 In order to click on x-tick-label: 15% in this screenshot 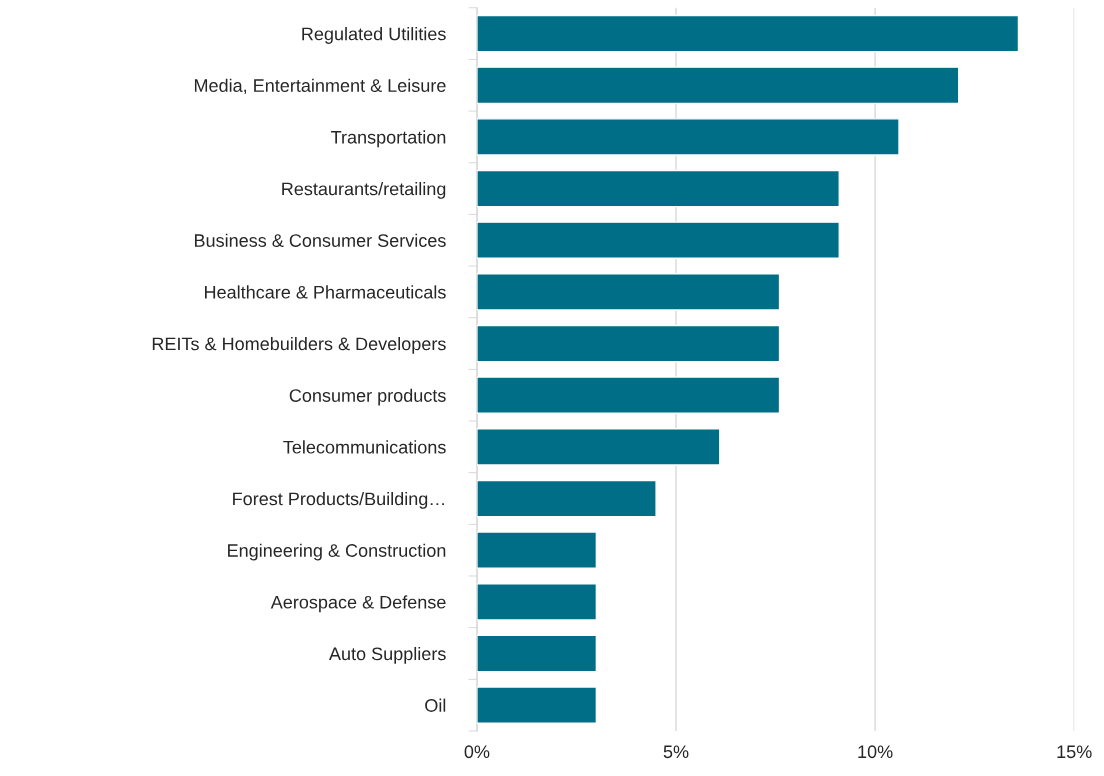, I will do `click(1074, 752)`.